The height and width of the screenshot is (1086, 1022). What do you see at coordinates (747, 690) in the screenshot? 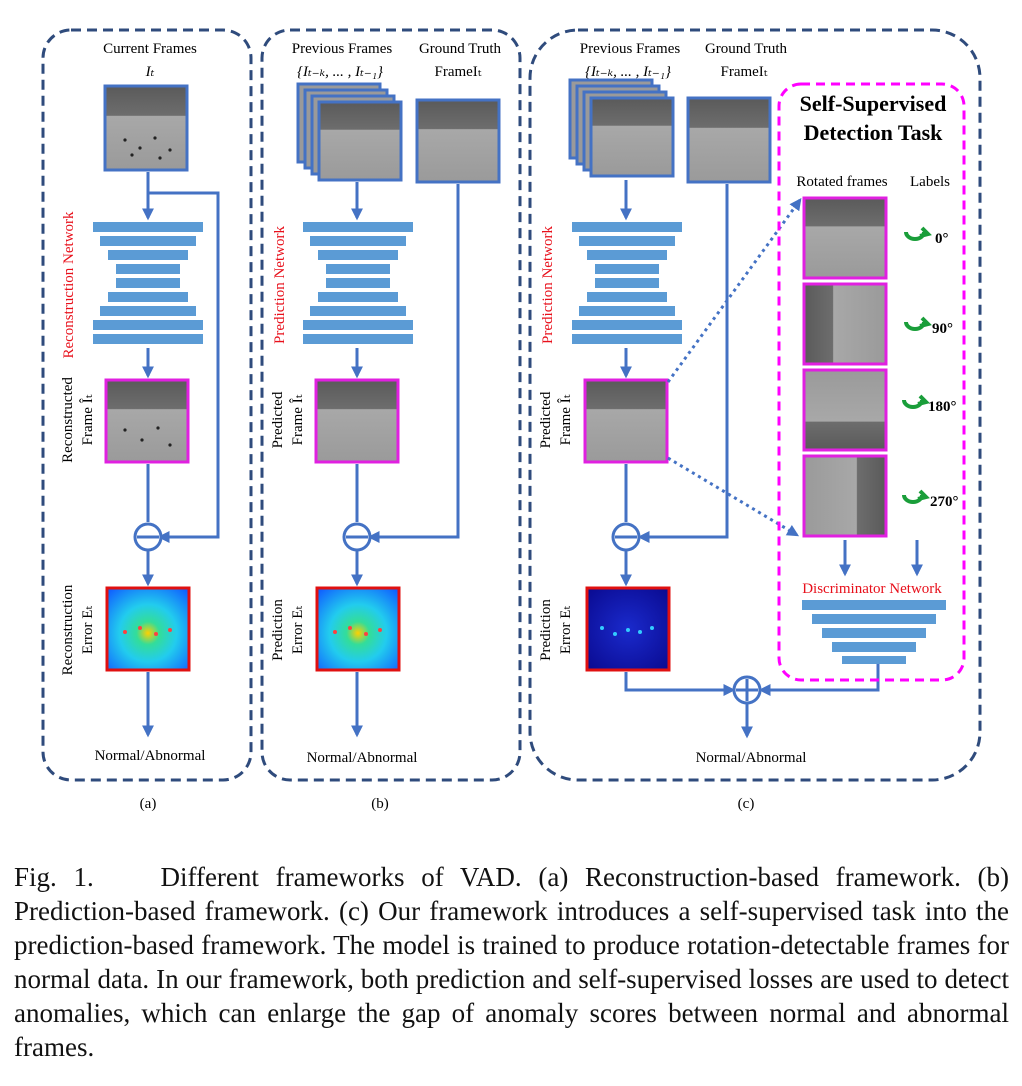
I see `panel-c-plus-operator` at bounding box center [747, 690].